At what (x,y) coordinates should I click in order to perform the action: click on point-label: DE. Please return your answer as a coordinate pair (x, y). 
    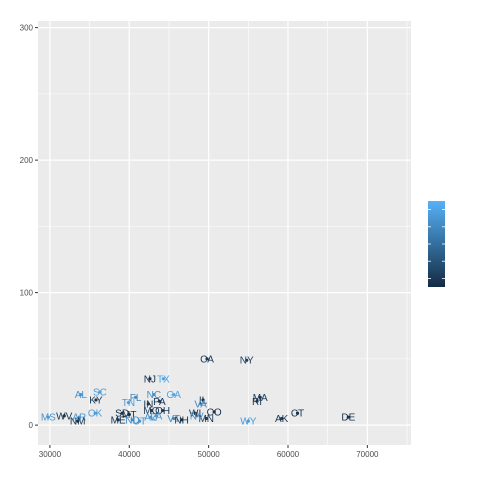
    Looking at the image, I should click on (348, 418).